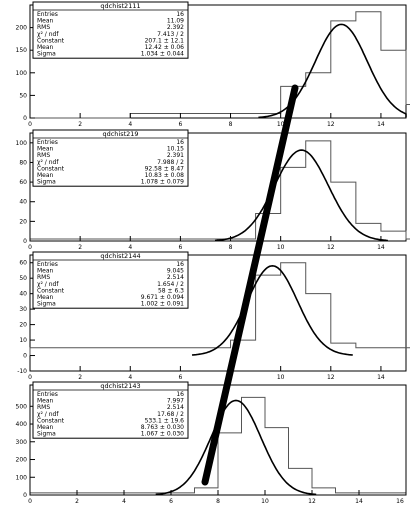 The width and height of the screenshot is (410, 506). I want to click on y-tick-label: 10, so click(23, 340).